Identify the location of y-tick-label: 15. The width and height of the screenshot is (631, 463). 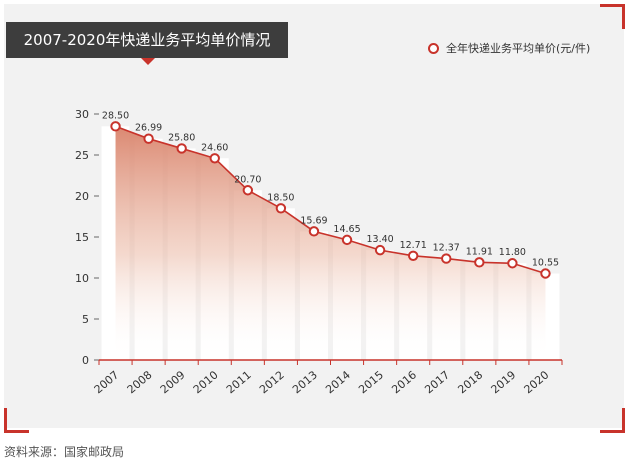
(82, 237).